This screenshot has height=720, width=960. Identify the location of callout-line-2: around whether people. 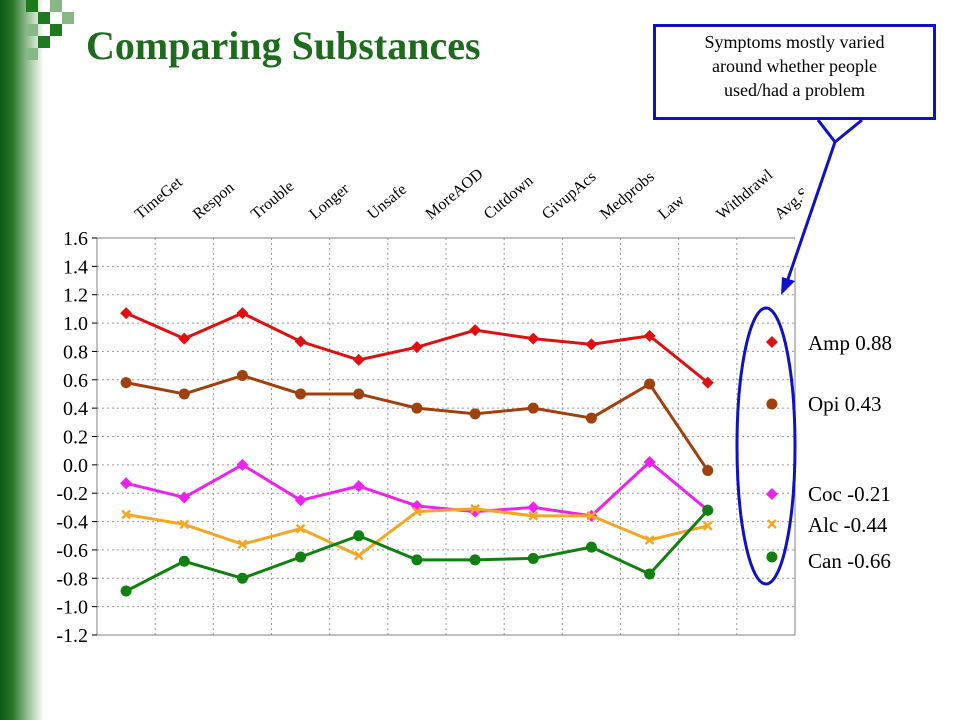
(794, 66).